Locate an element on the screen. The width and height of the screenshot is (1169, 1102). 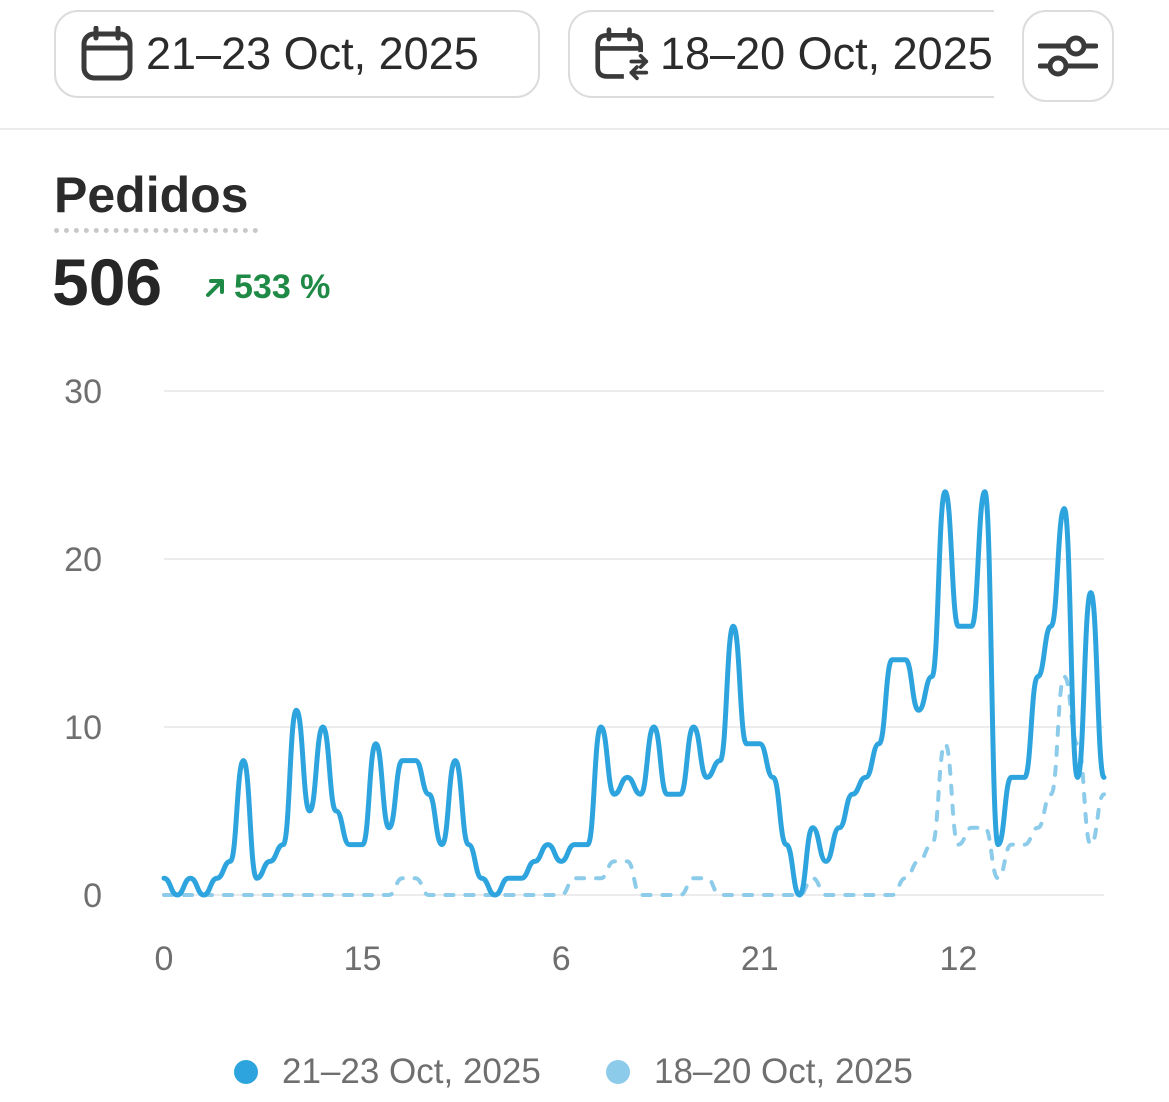
filter-settings-button is located at coordinates (1068, 56).